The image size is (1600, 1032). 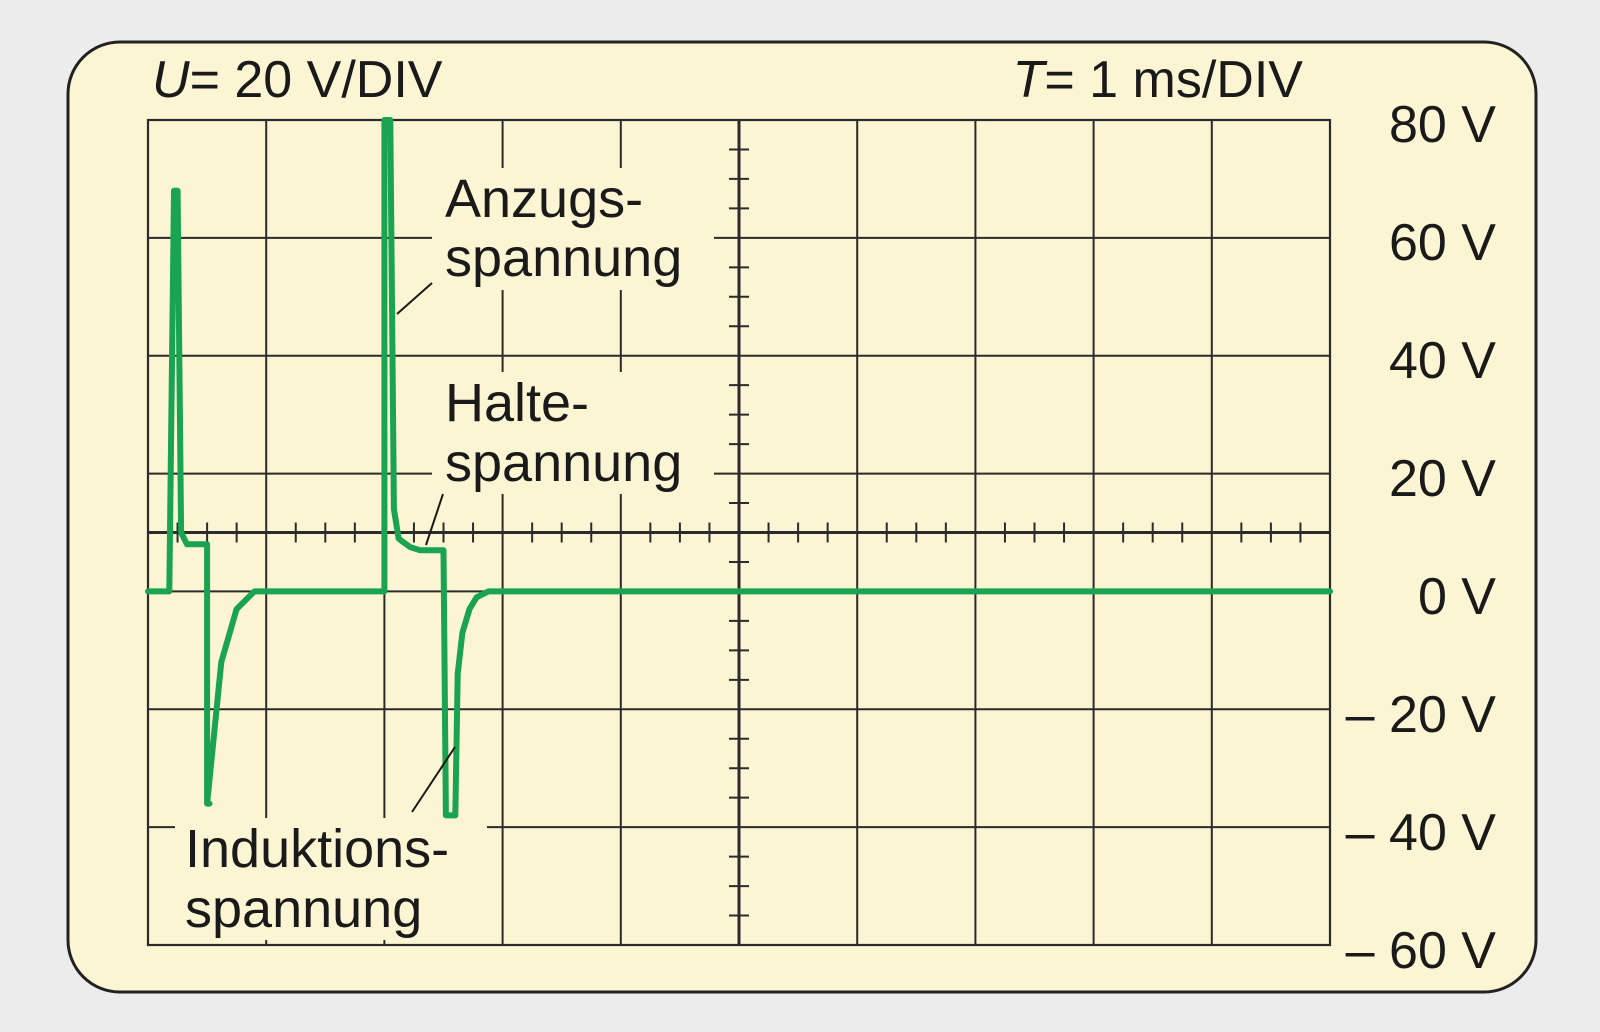 I want to click on voltage-scale-label: U= 20 V/DIV, so click(x=297, y=80).